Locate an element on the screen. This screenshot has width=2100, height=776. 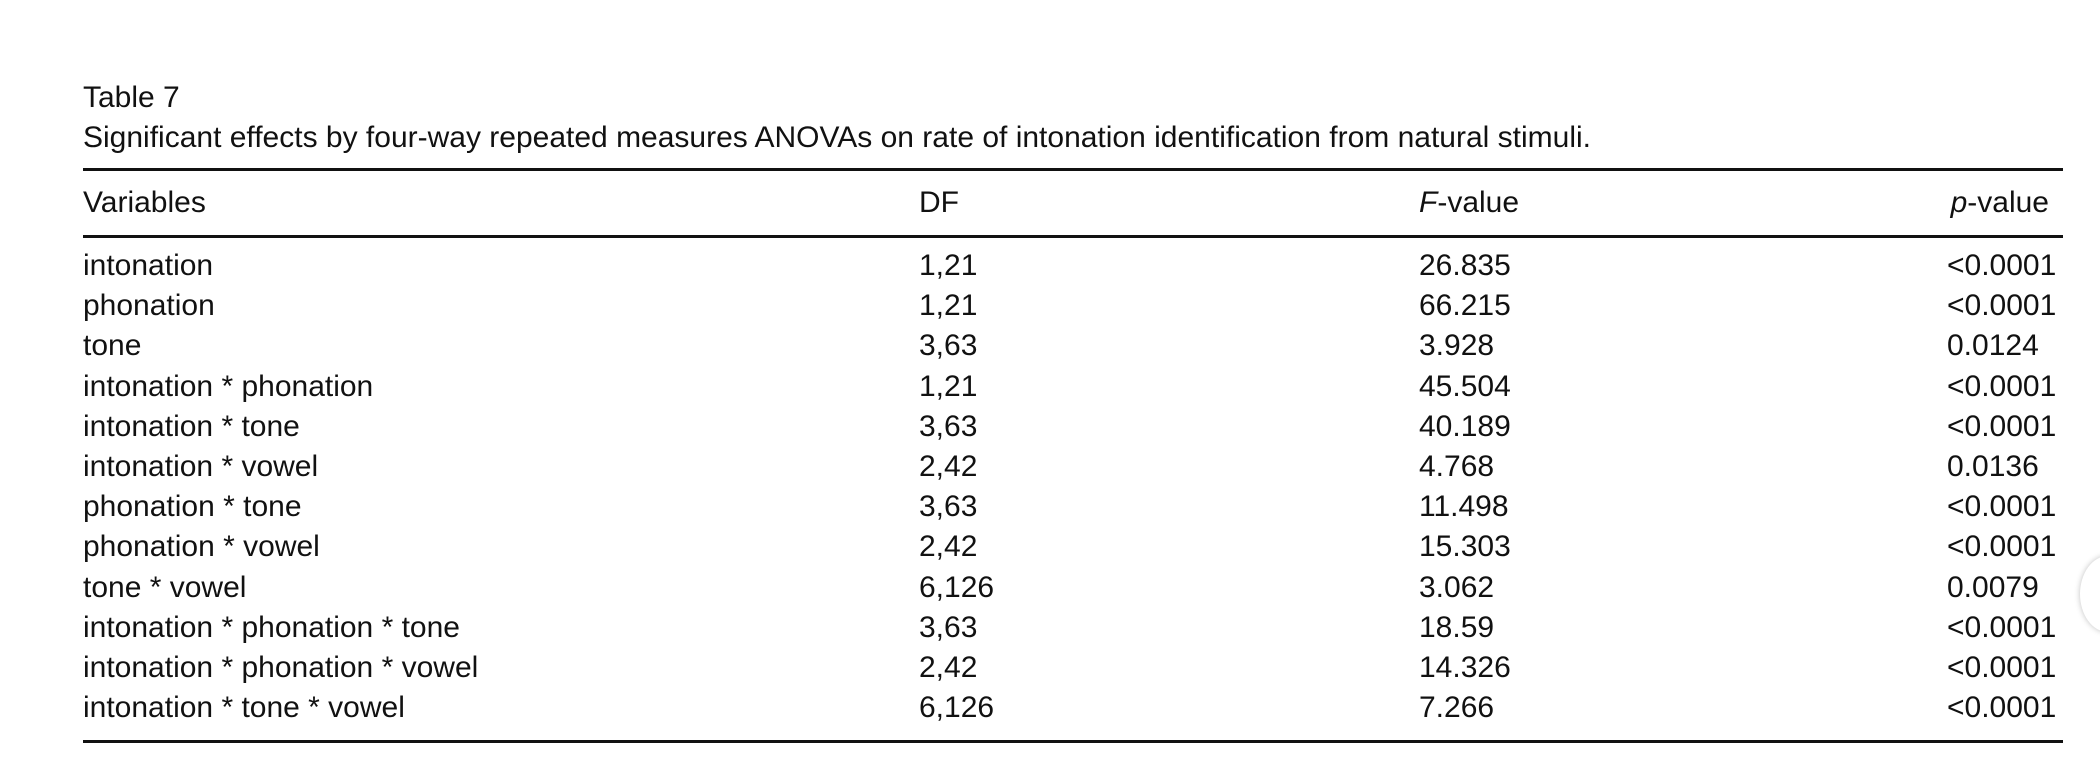
cell-f-value: 4.768 is located at coordinates (1457, 466).